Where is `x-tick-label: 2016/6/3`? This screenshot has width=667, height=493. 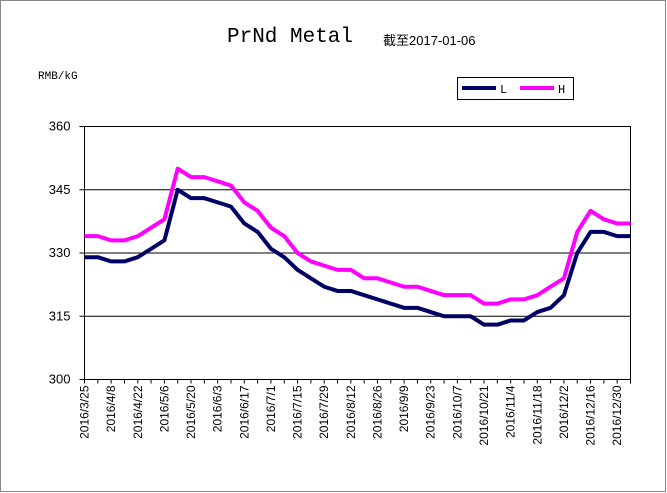
x-tick-label: 2016/6/3 is located at coordinates (218, 408).